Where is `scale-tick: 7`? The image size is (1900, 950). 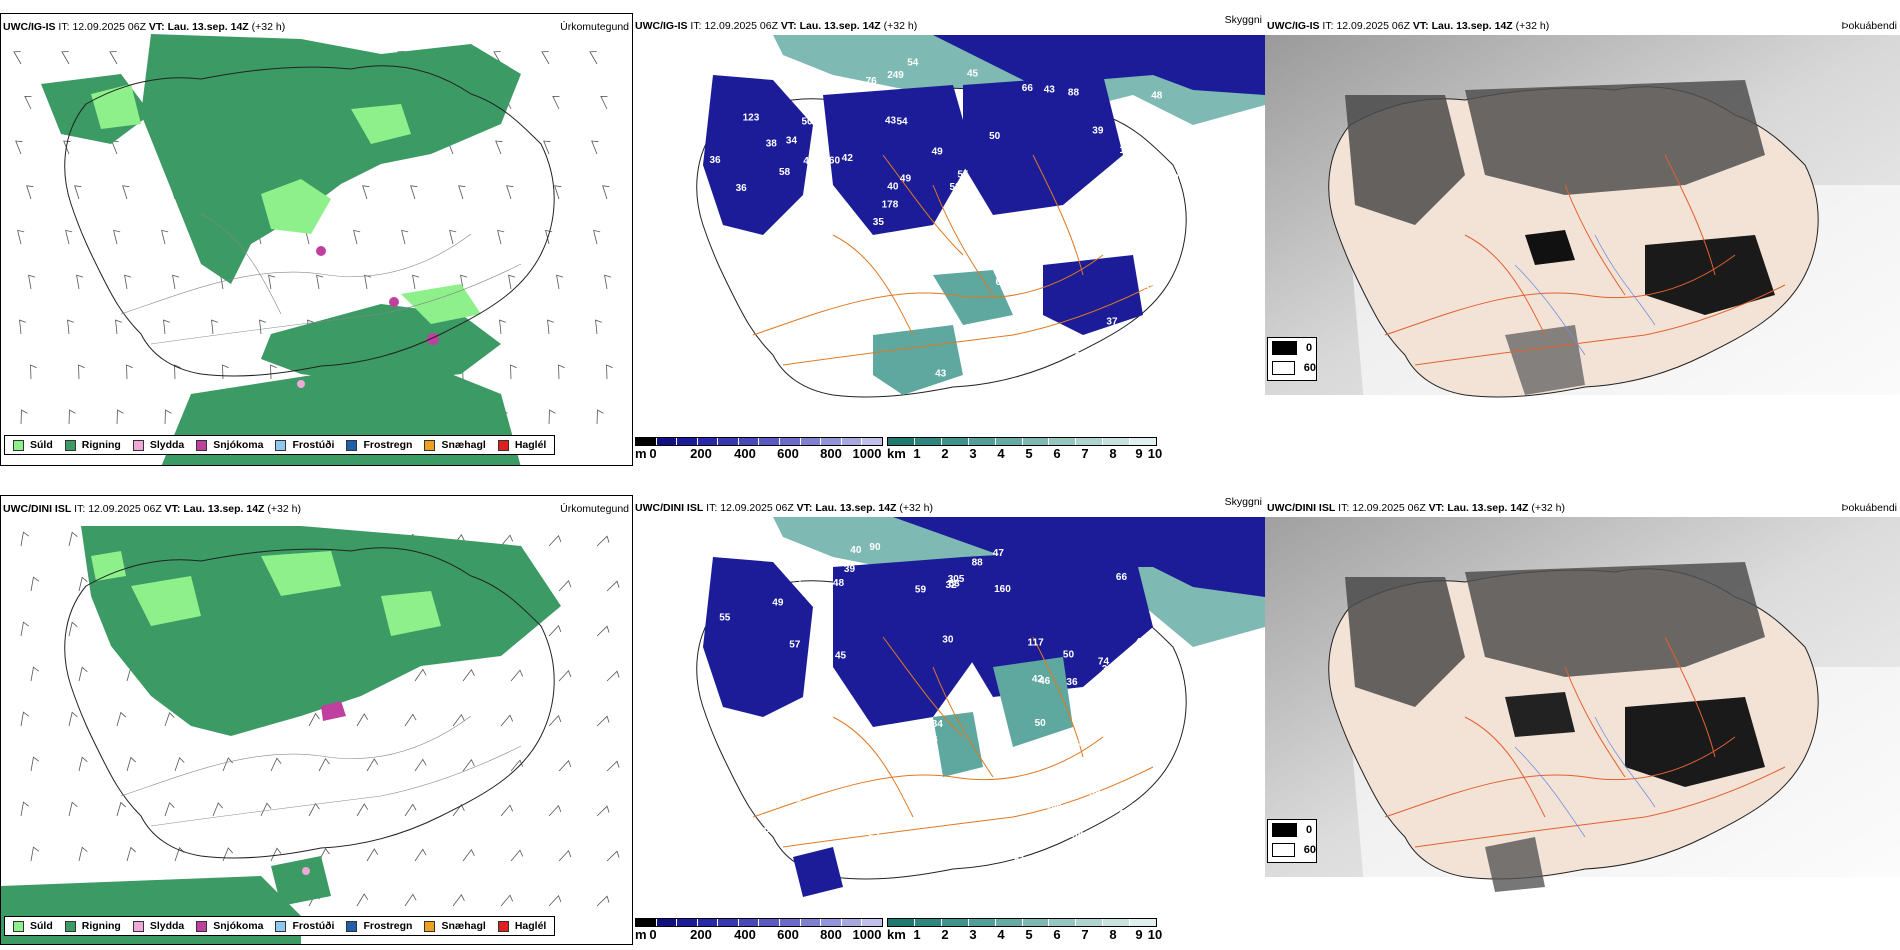
scale-tick: 7 is located at coordinates (1085, 934).